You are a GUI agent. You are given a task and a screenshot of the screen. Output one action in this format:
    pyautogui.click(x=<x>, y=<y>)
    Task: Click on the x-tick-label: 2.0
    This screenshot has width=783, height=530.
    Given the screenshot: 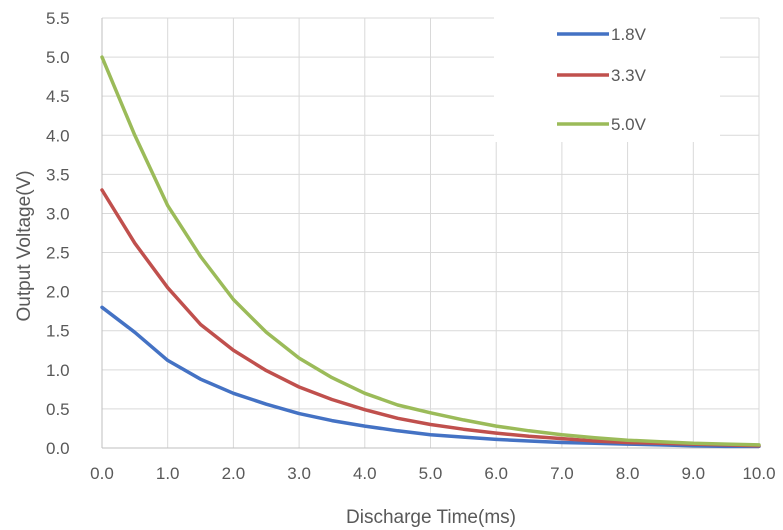 What is the action you would take?
    pyautogui.click(x=234, y=473)
    